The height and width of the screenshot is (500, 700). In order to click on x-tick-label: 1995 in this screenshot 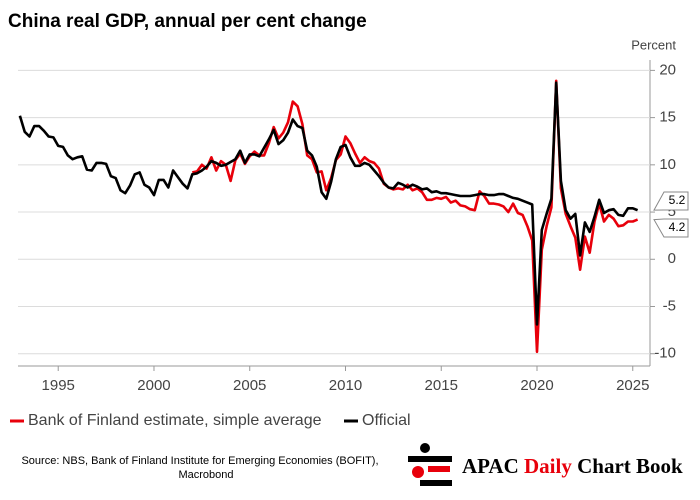, I will do `click(58, 385)`.